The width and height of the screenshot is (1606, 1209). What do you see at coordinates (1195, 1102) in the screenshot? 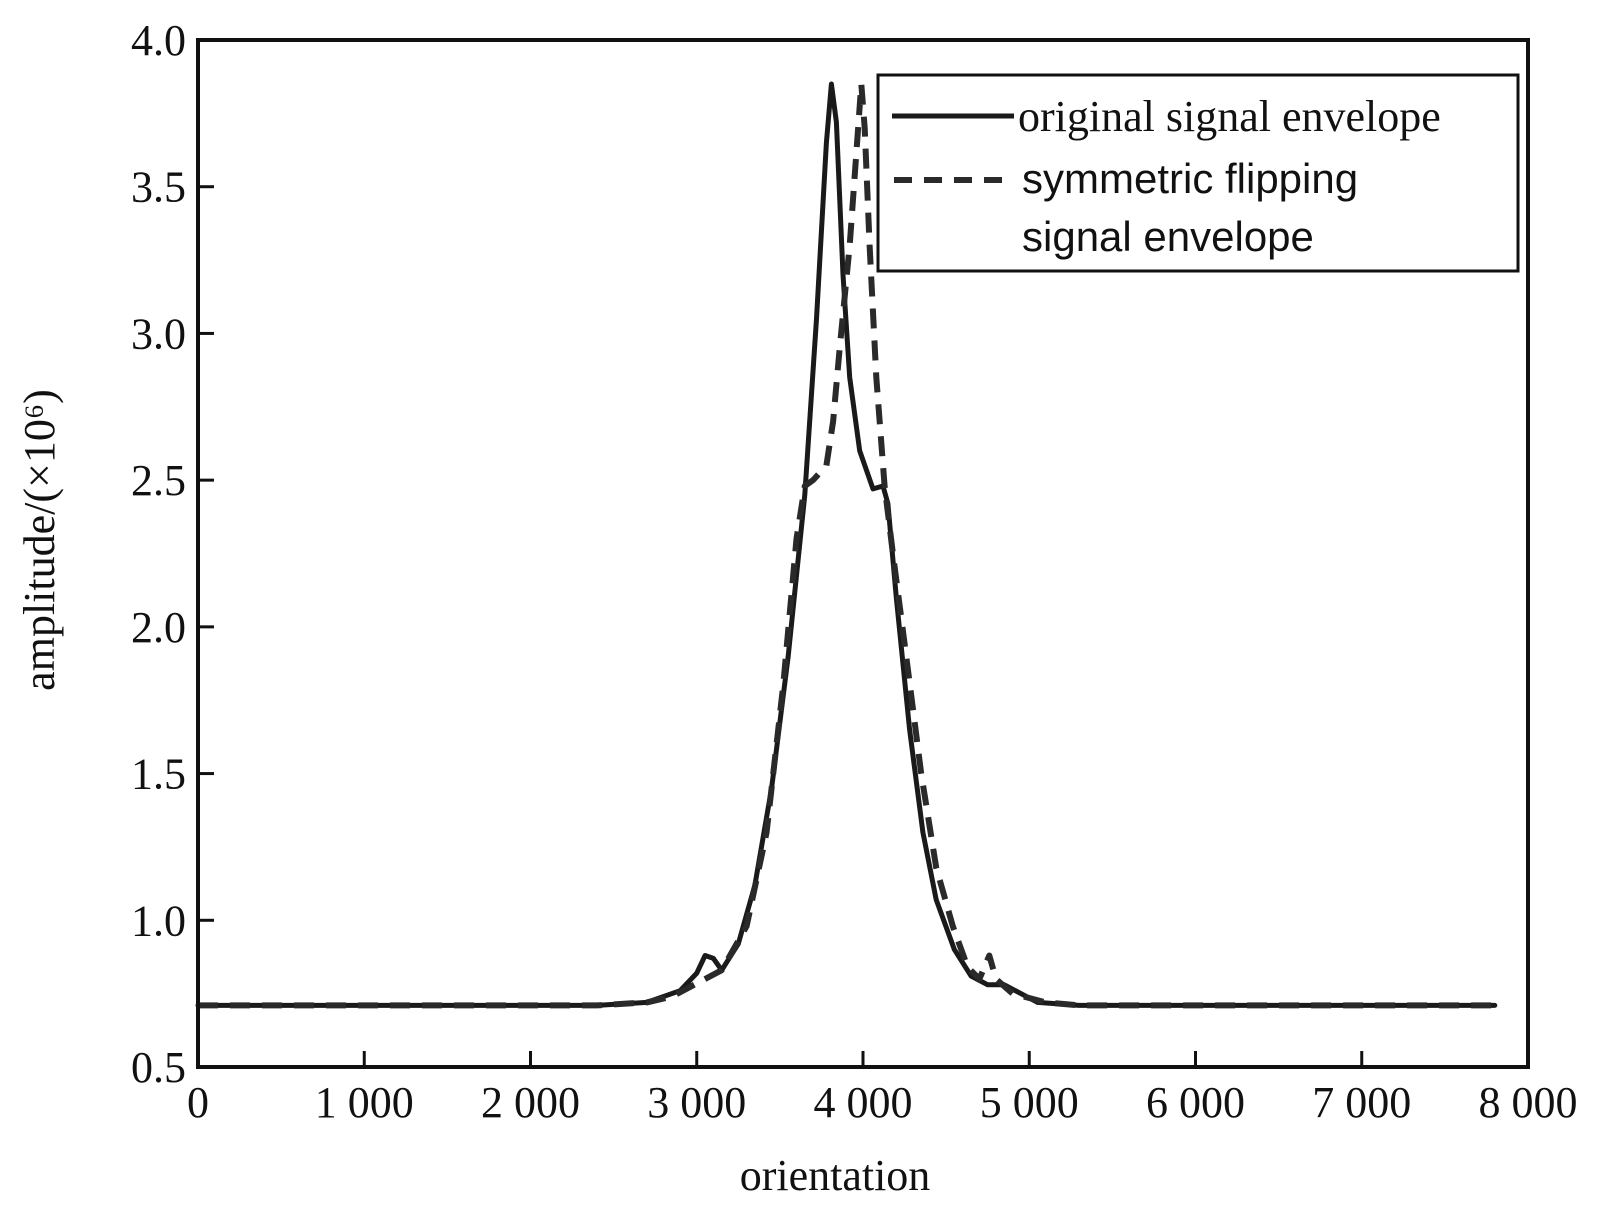
I see `x-tick-label: 6 000` at bounding box center [1195, 1102].